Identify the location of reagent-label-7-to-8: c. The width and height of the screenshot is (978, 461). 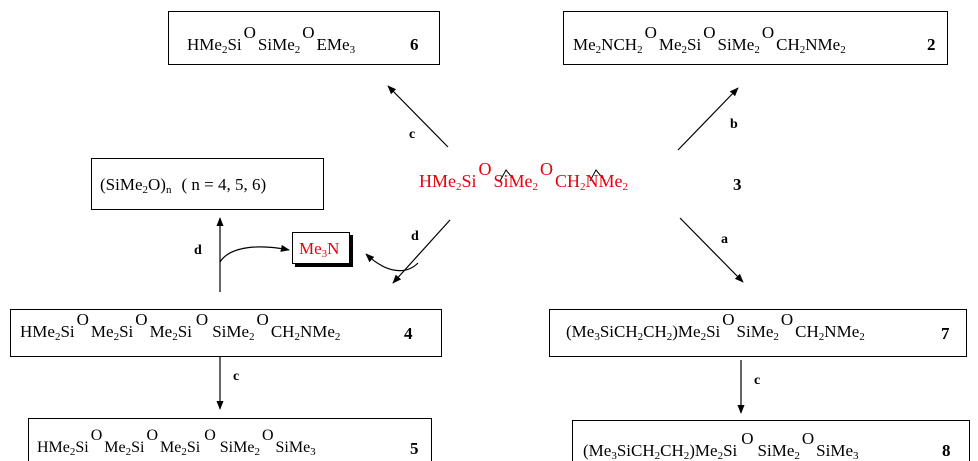
(757, 380).